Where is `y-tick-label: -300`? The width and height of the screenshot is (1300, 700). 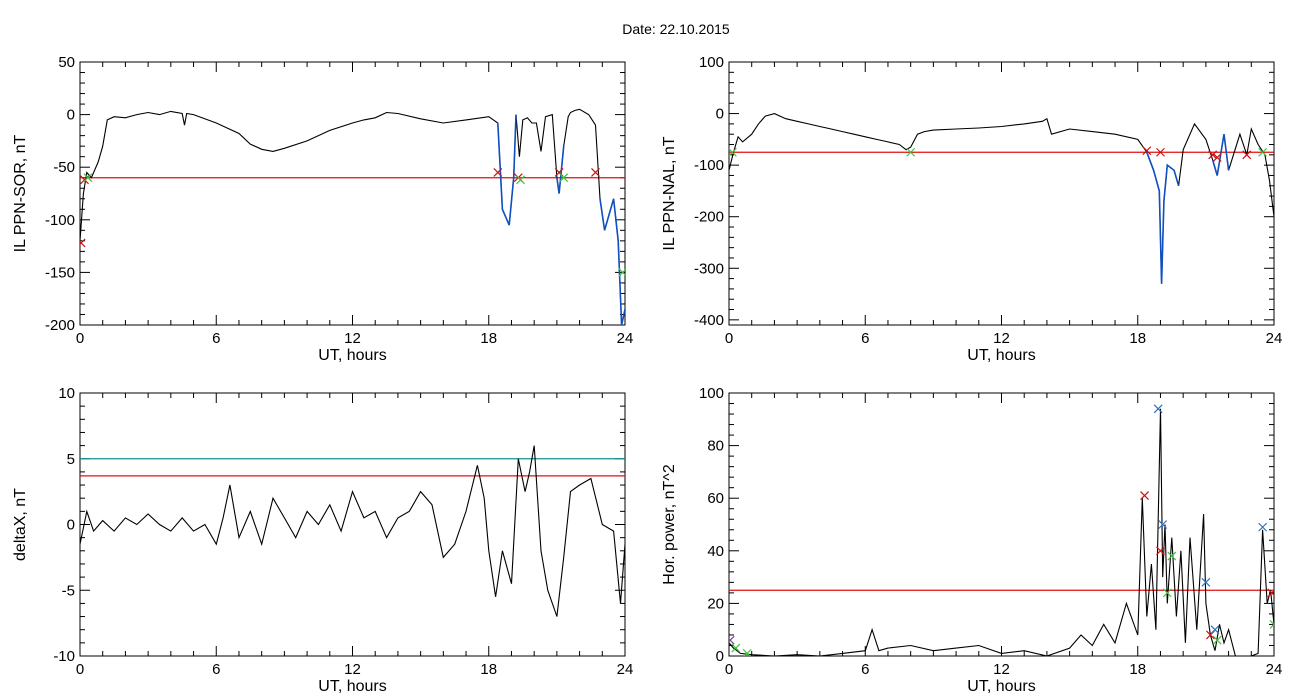
y-tick-label: -300 is located at coordinates (709, 268).